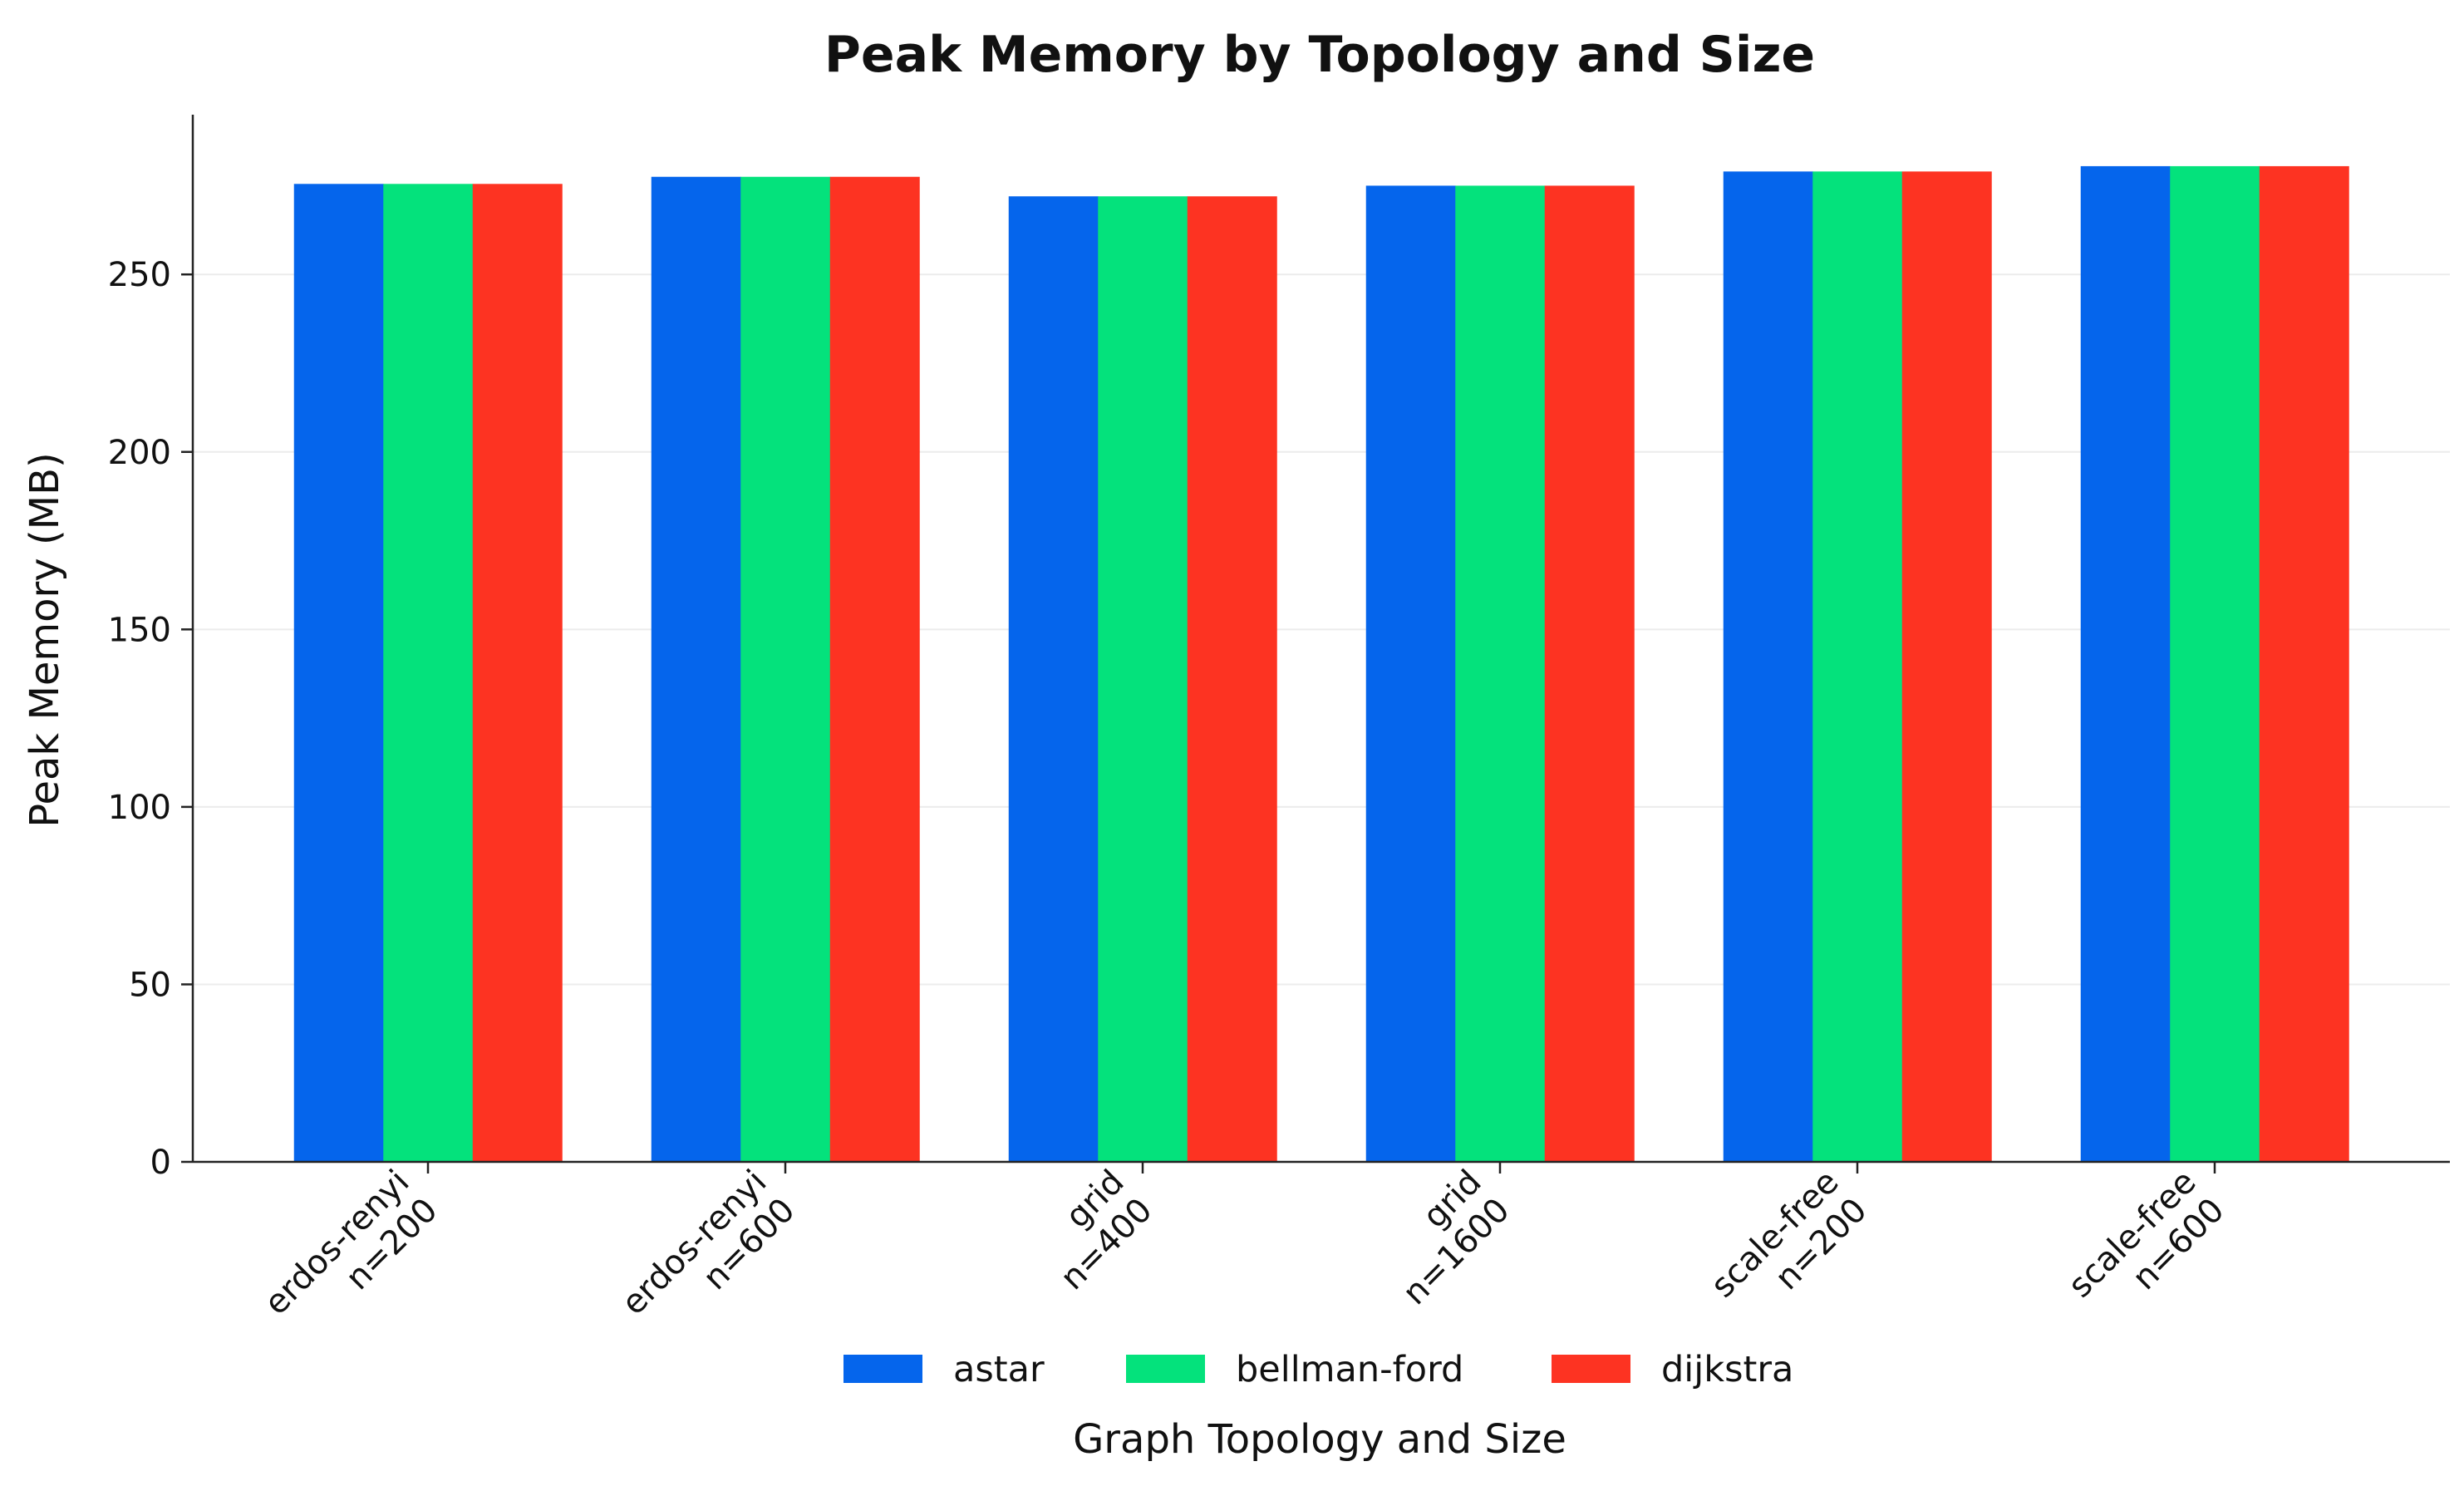 The image size is (2464, 1486). I want to click on y-axis-label: Peak Memory (MB), so click(45, 640).